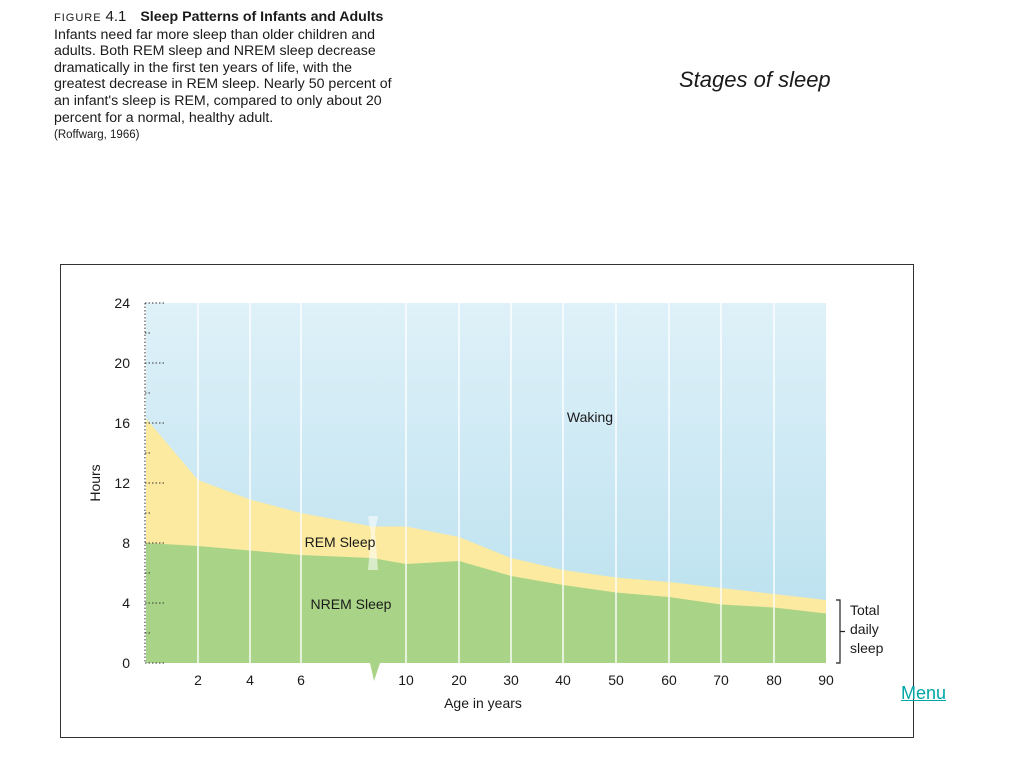 This screenshot has height=768, width=1024. What do you see at coordinates (97, 135) in the screenshot?
I see `figure-source: (Roffwarg, 1966)` at bounding box center [97, 135].